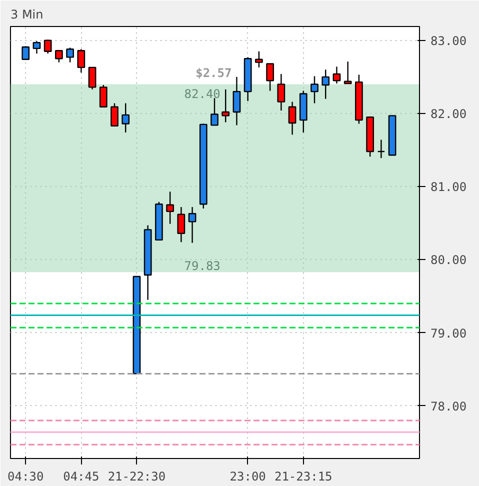 This screenshot has height=486, width=479. What do you see at coordinates (448, 113) in the screenshot?
I see `y-tick-label: 82.00` at bounding box center [448, 113].